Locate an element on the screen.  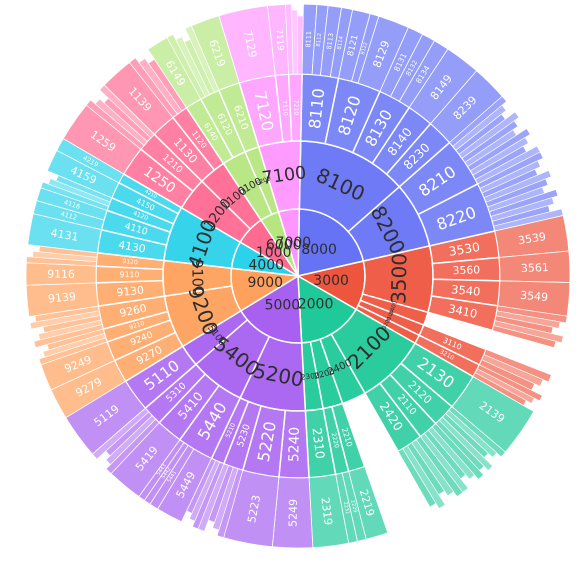
segment-label-3540: 3540 is located at coordinates (466, 290).